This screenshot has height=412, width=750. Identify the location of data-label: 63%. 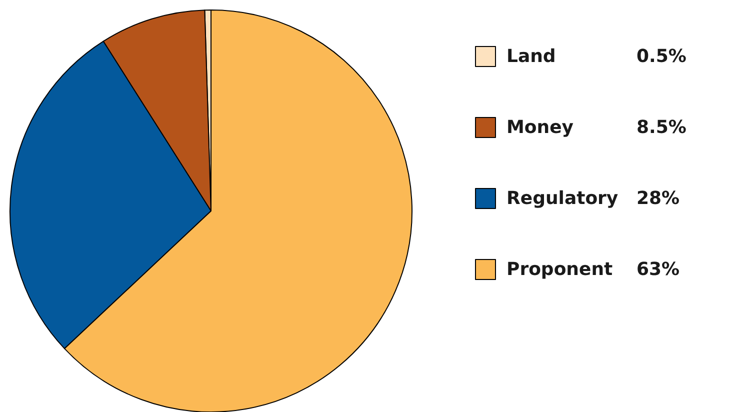
(658, 269).